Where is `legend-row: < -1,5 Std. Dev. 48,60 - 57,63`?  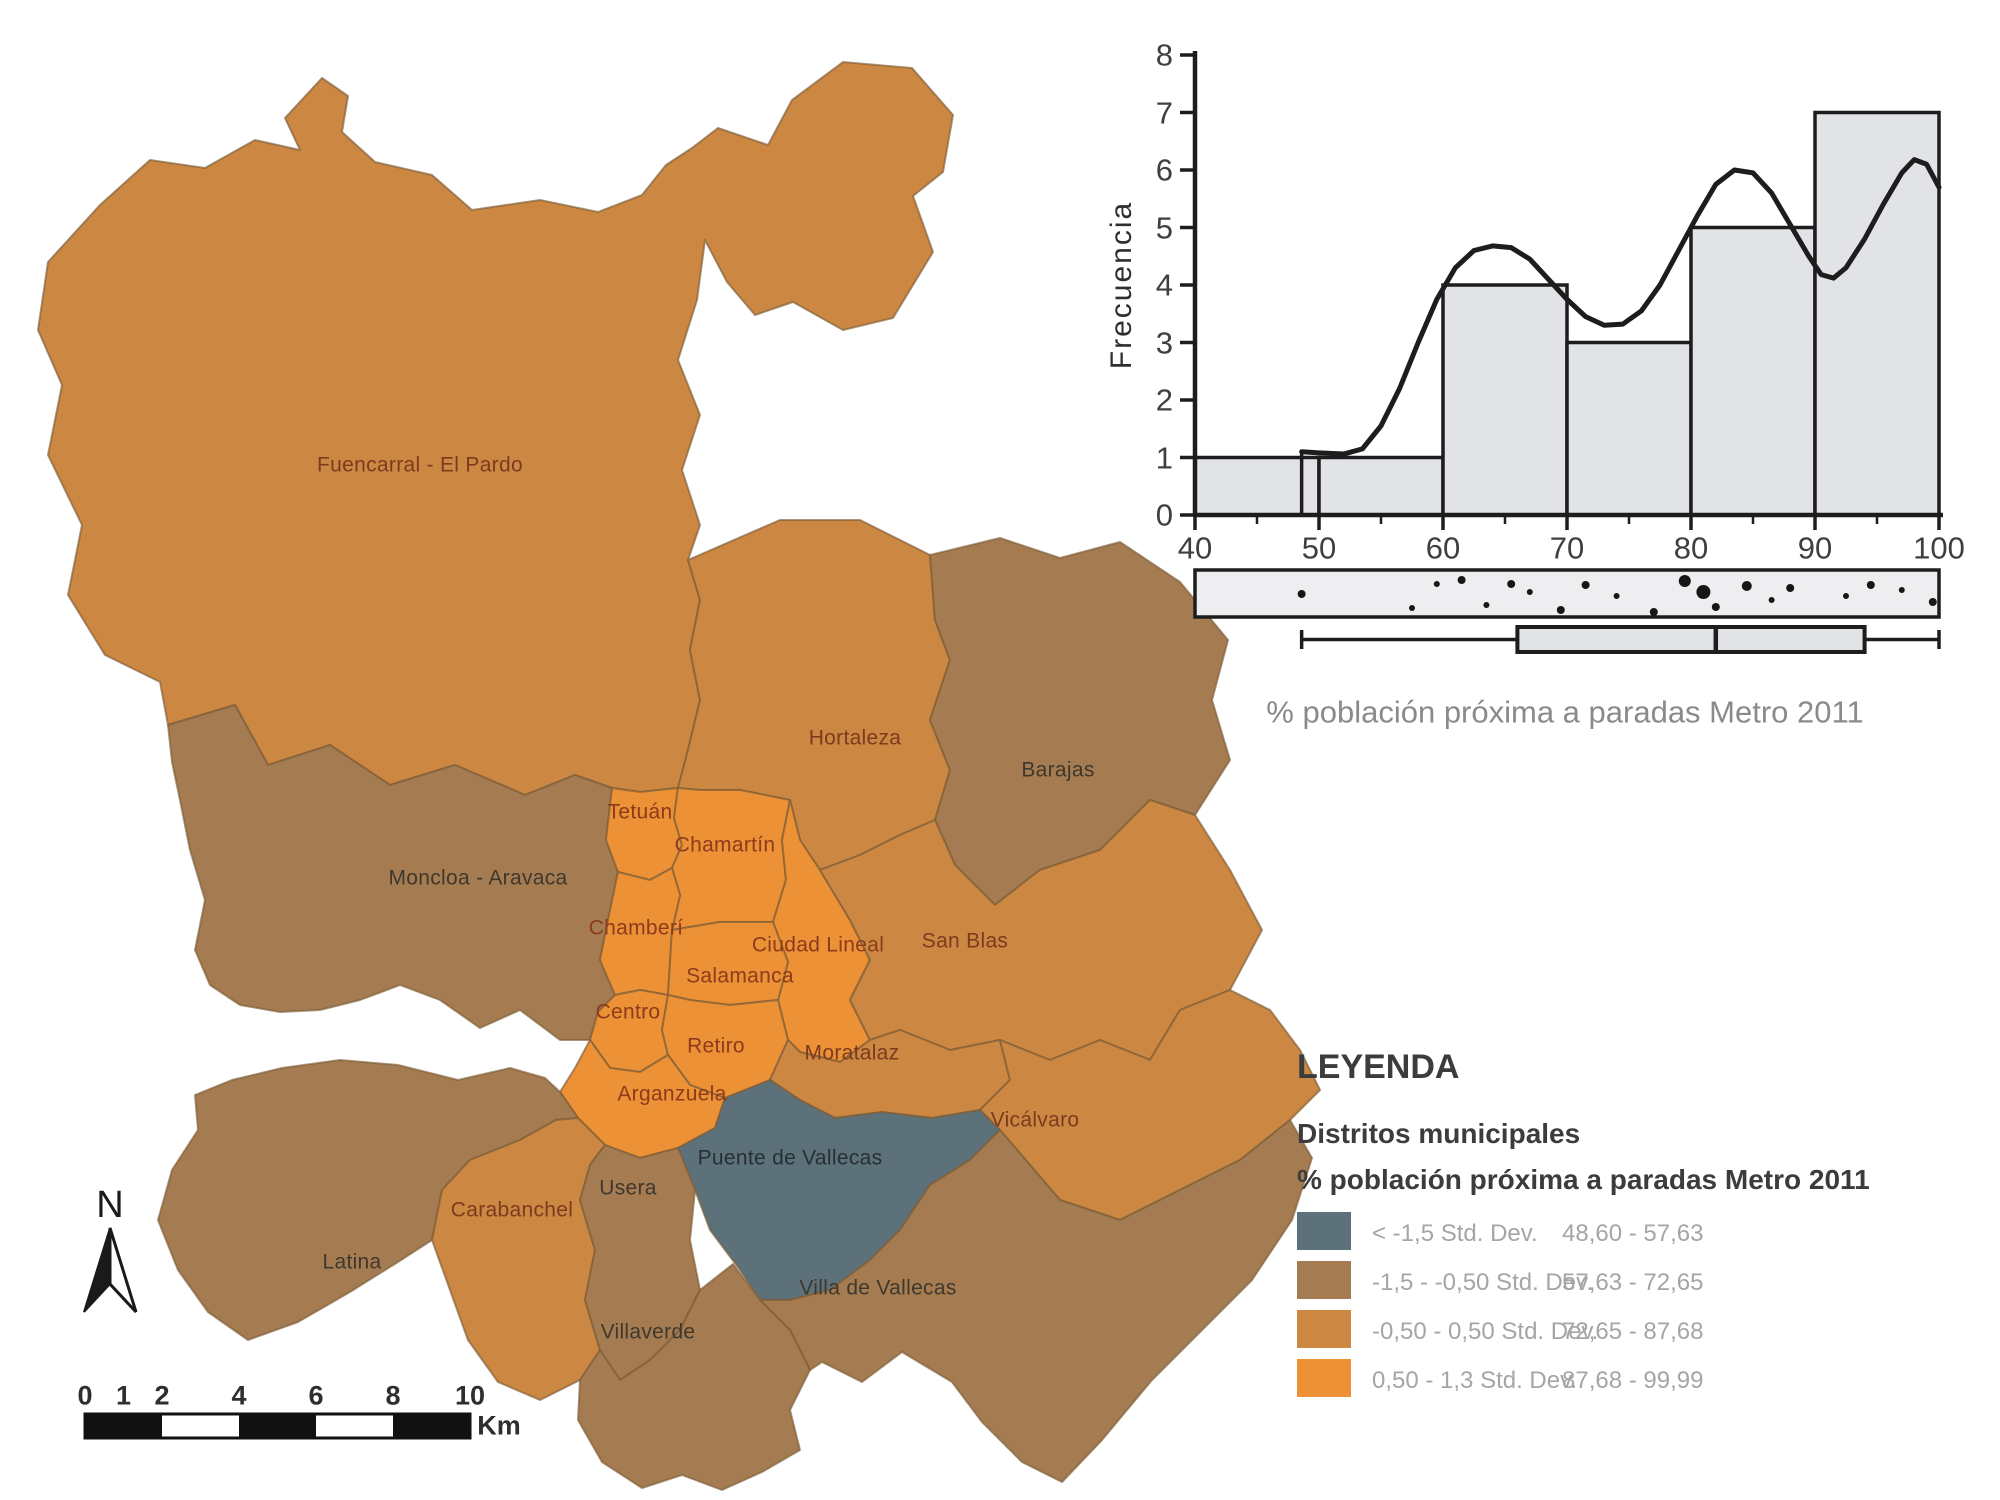 legend-row: < -1,5 Std. Dev. 48,60 - 57,63 is located at coordinates (1647, 1232).